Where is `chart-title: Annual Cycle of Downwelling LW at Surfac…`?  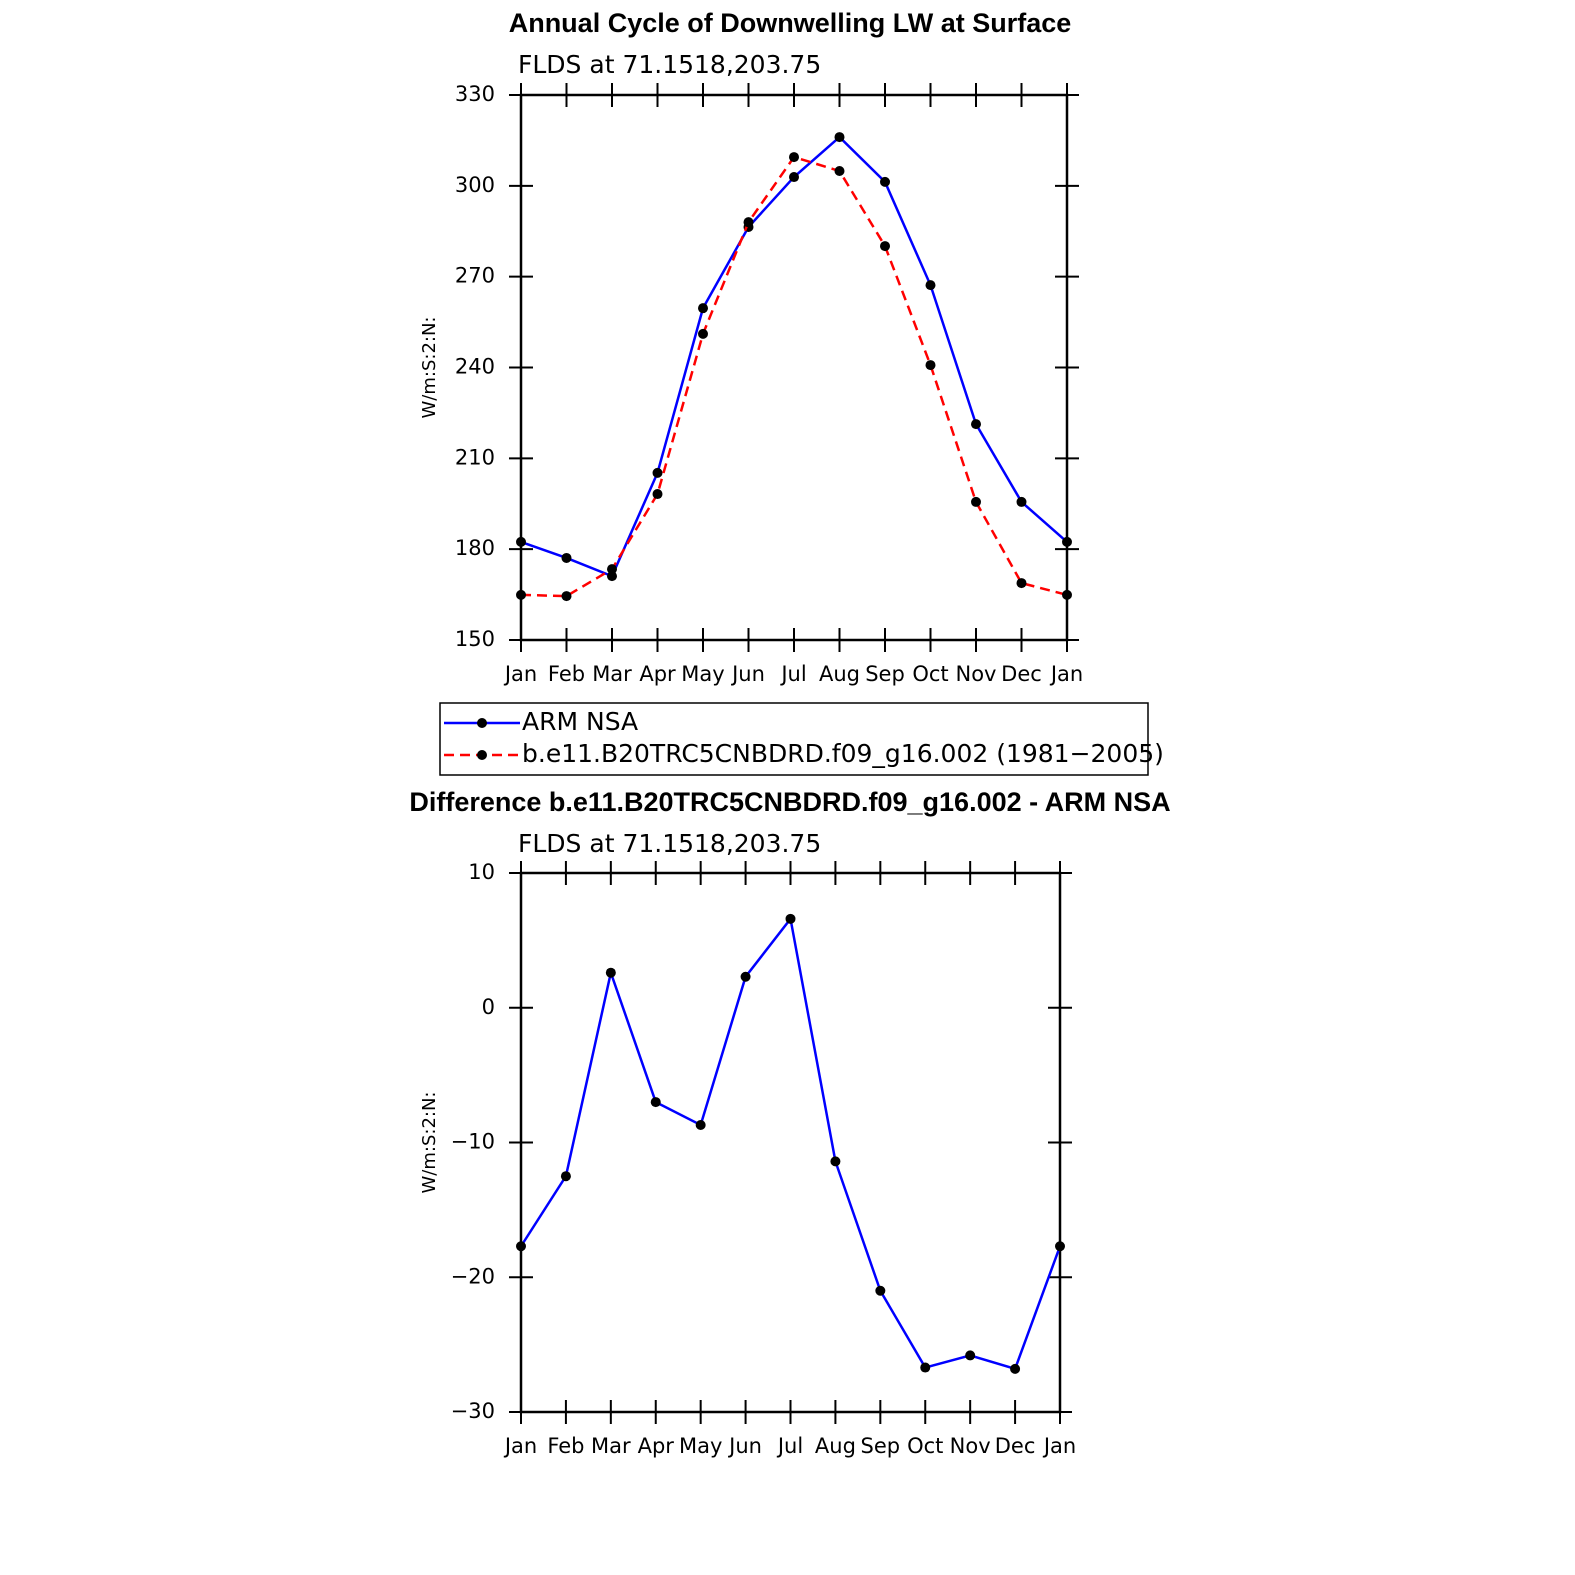 chart-title: Annual Cycle of Downwelling LW at Surfac… is located at coordinates (790, 23).